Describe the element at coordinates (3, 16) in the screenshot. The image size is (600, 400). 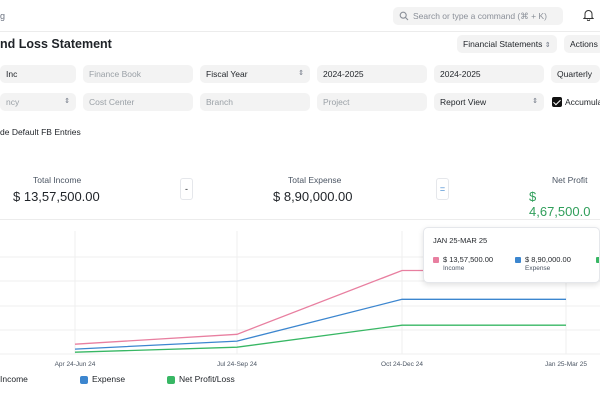
I see `breadcrumb: g` at that location.